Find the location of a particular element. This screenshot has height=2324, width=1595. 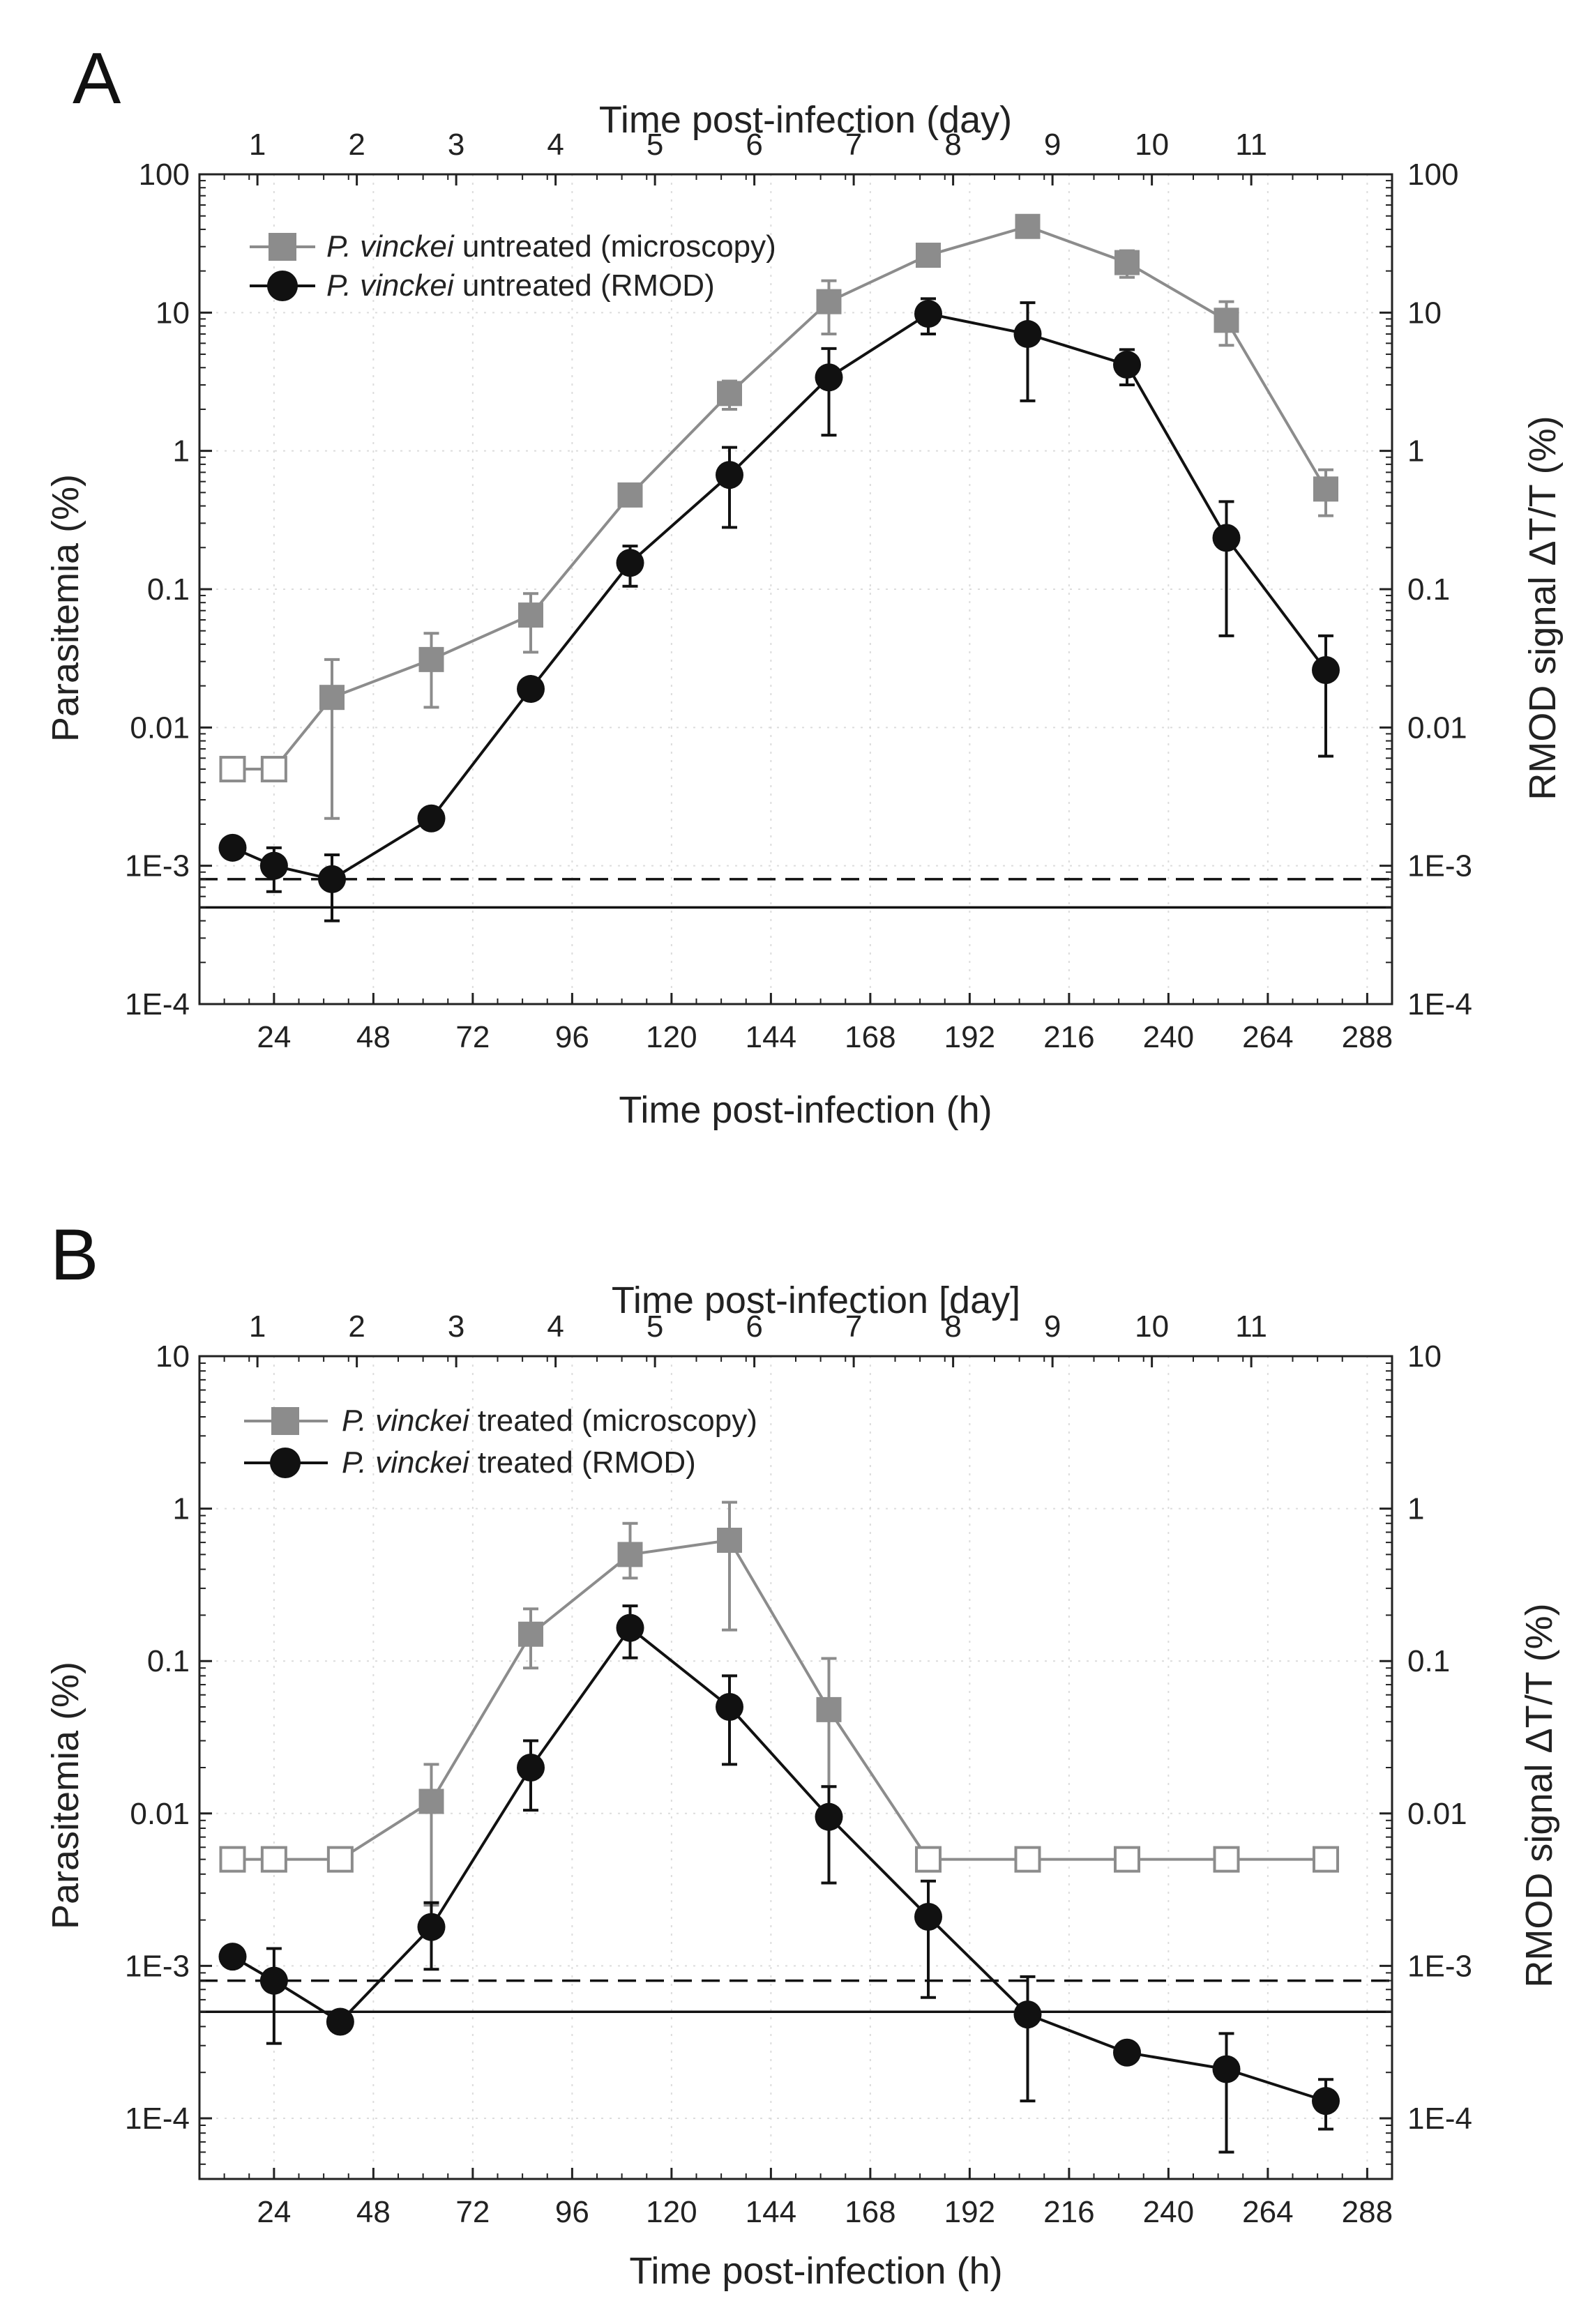

legend-desc: untreated (microscopy) is located at coordinates (615, 247).